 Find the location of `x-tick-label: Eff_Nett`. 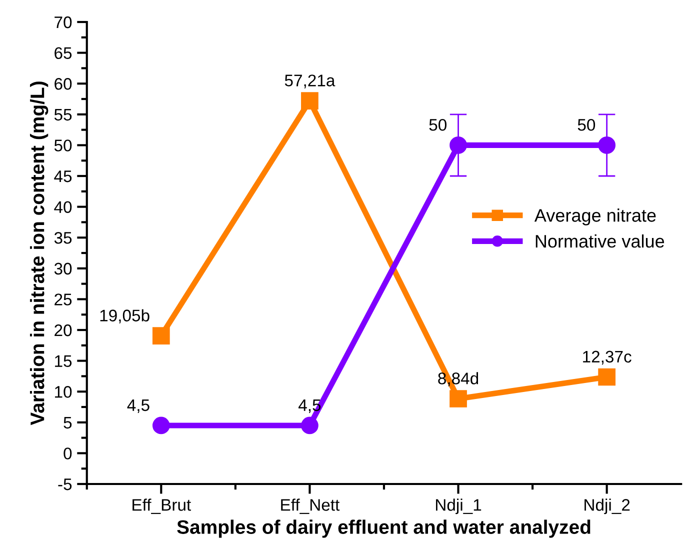

x-tick-label: Eff_Nett is located at coordinates (310, 506).